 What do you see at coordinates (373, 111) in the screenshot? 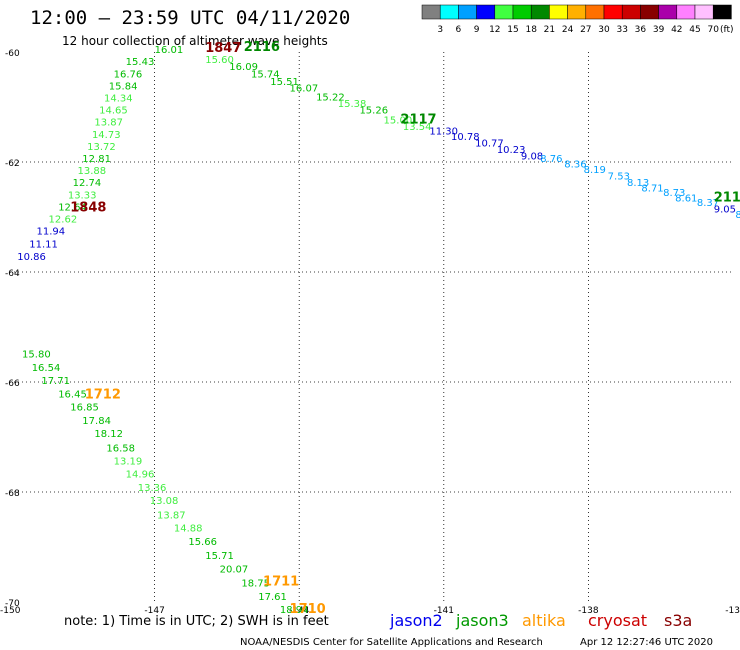
I see `wave-height-value: 15.26` at bounding box center [373, 111].